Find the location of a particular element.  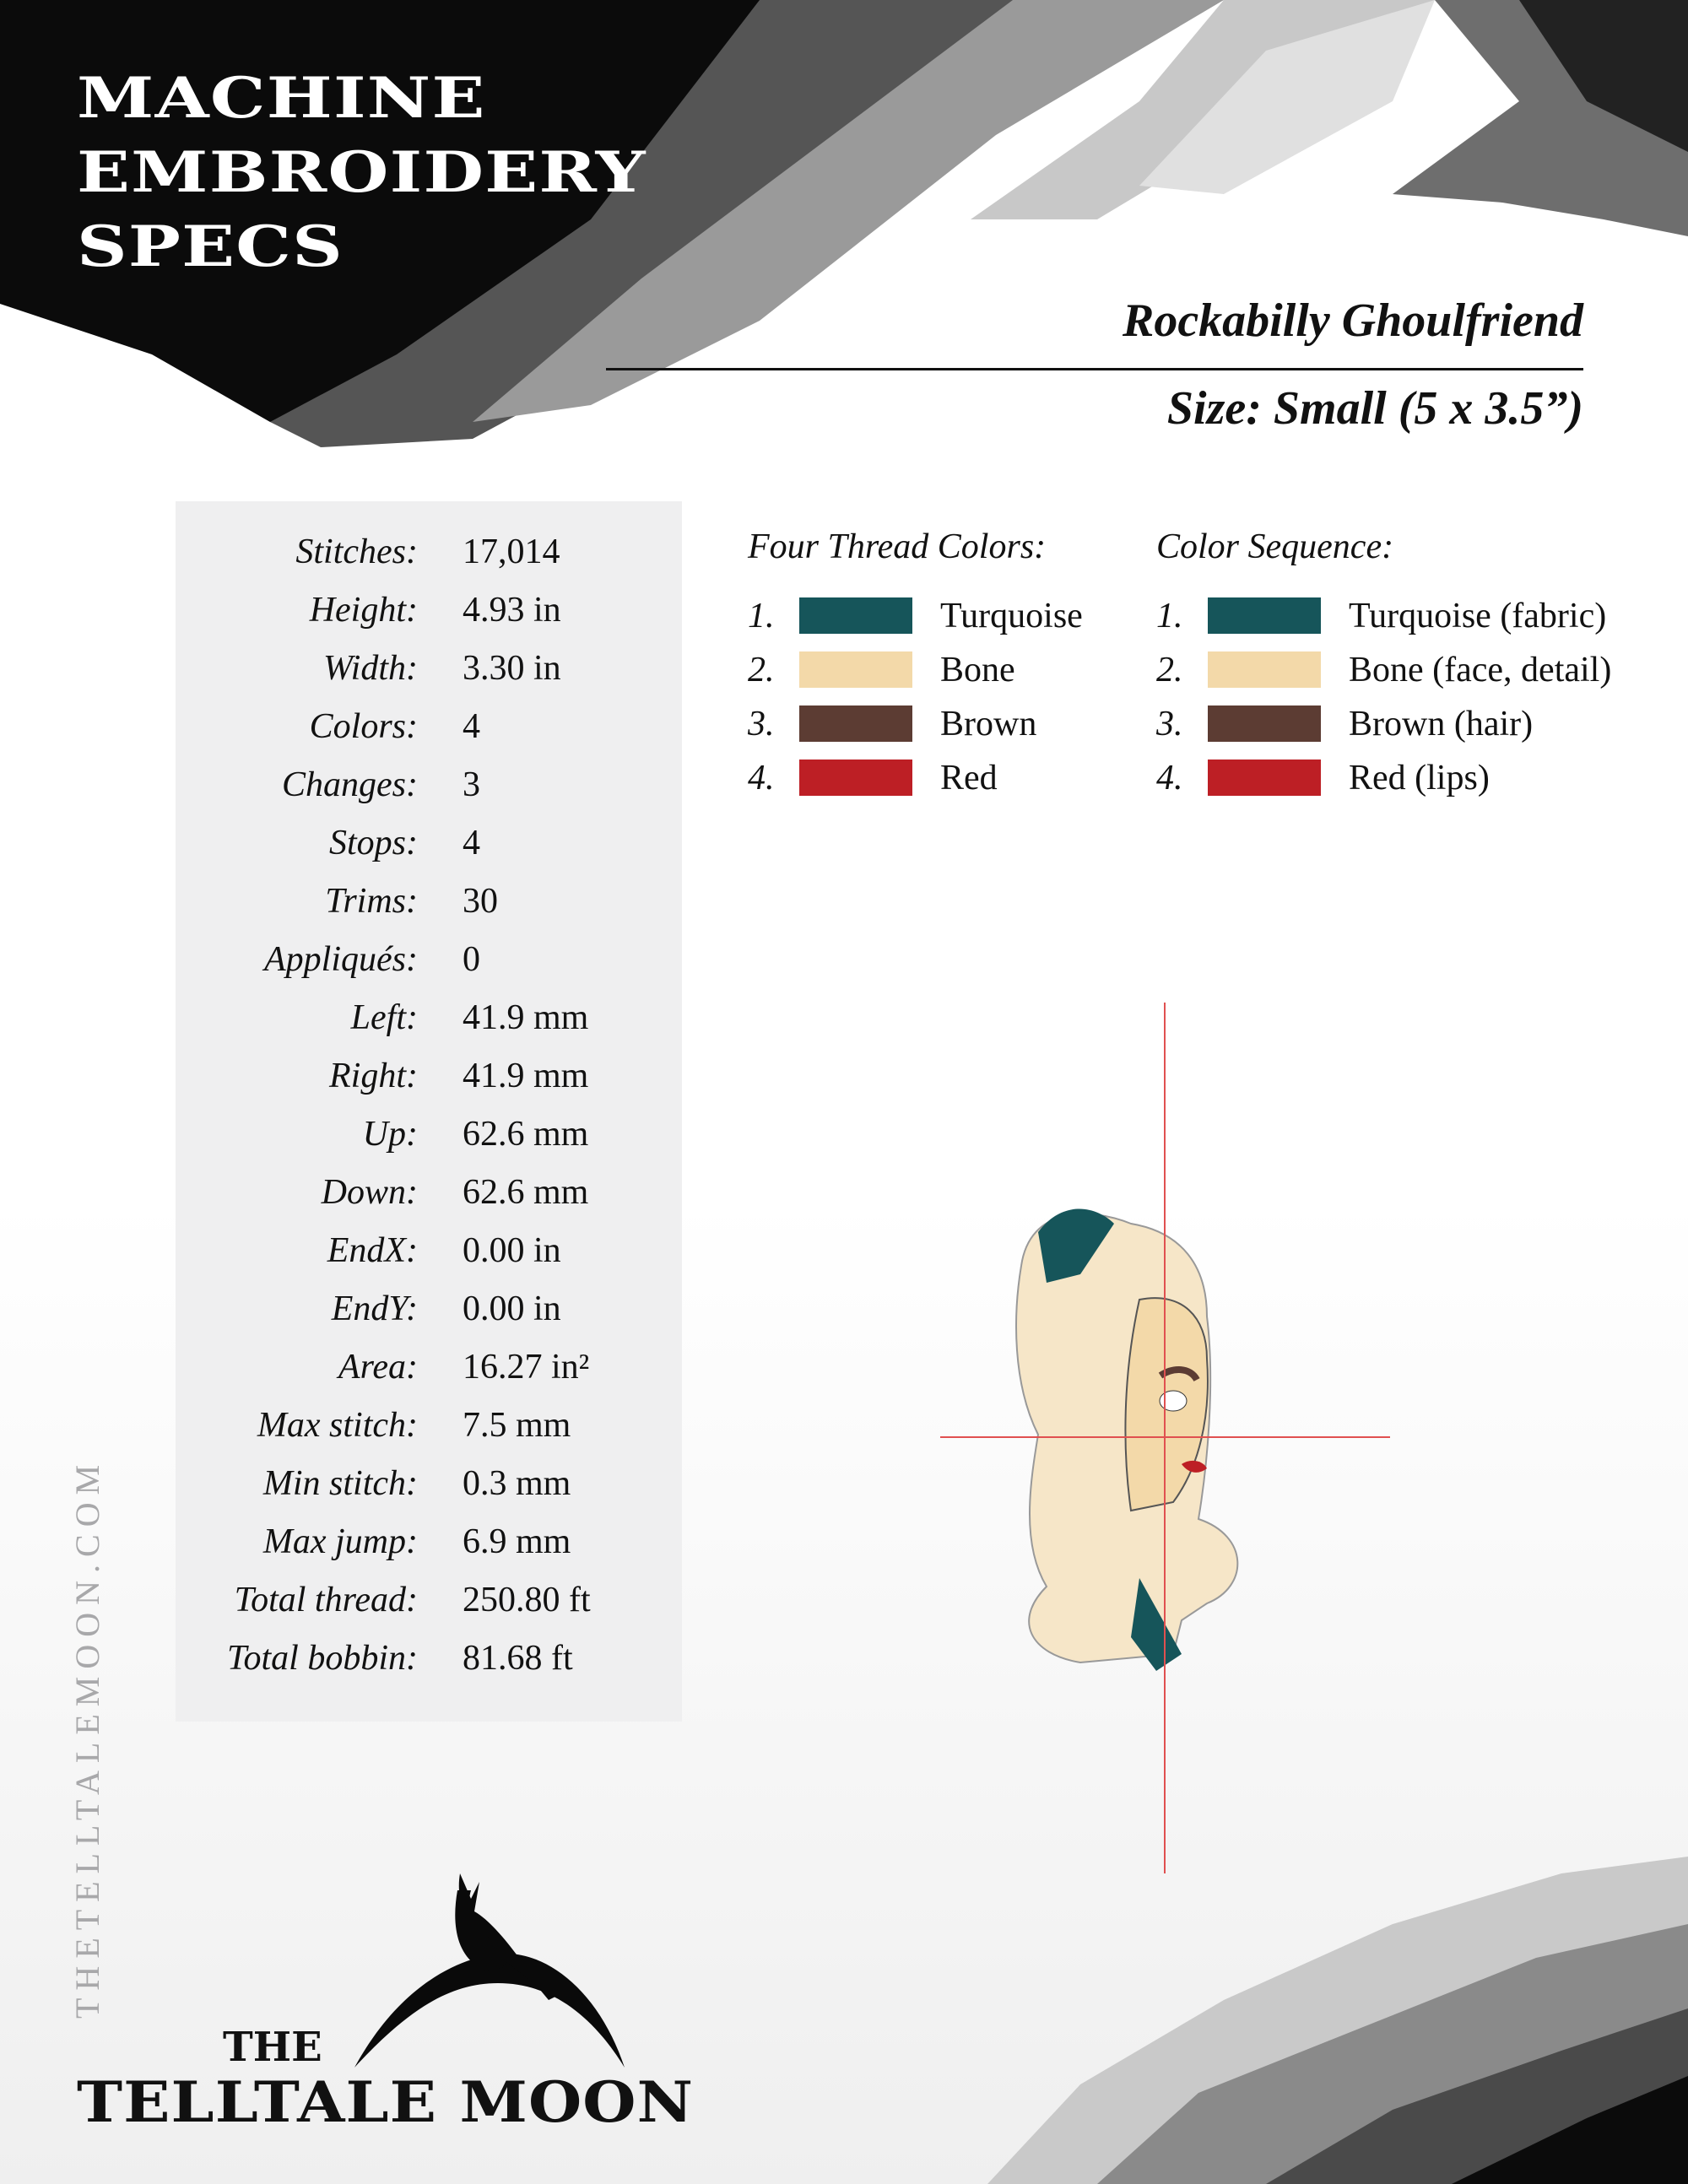

divider is located at coordinates (1094, 369).